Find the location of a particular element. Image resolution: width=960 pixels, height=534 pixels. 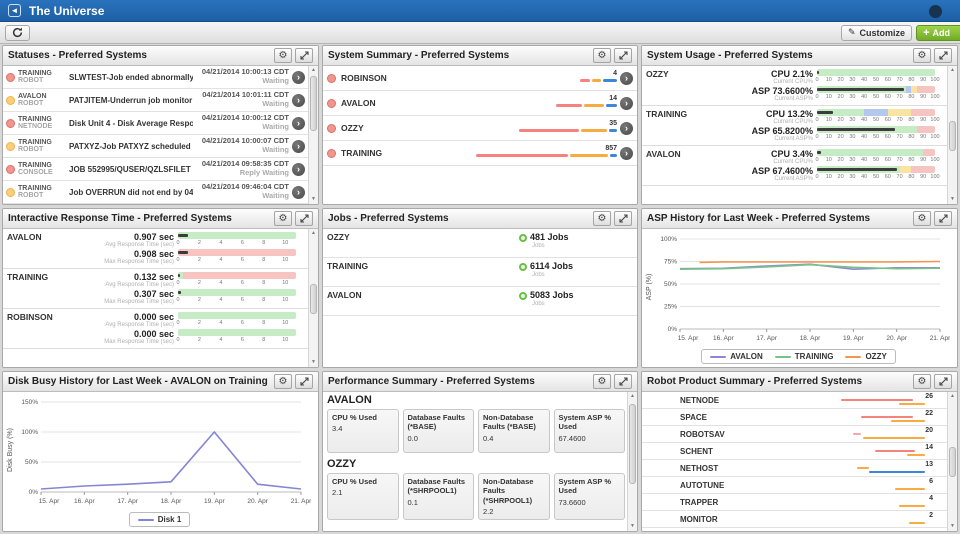

refresh-button is located at coordinates (17, 32).